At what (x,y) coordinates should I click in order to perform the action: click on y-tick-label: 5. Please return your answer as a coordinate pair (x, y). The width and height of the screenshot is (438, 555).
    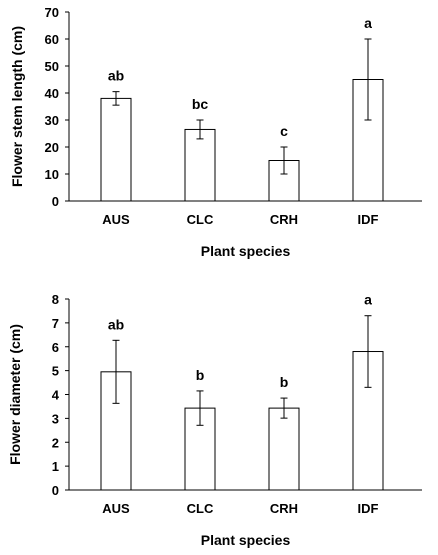
    Looking at the image, I should click on (55, 371).